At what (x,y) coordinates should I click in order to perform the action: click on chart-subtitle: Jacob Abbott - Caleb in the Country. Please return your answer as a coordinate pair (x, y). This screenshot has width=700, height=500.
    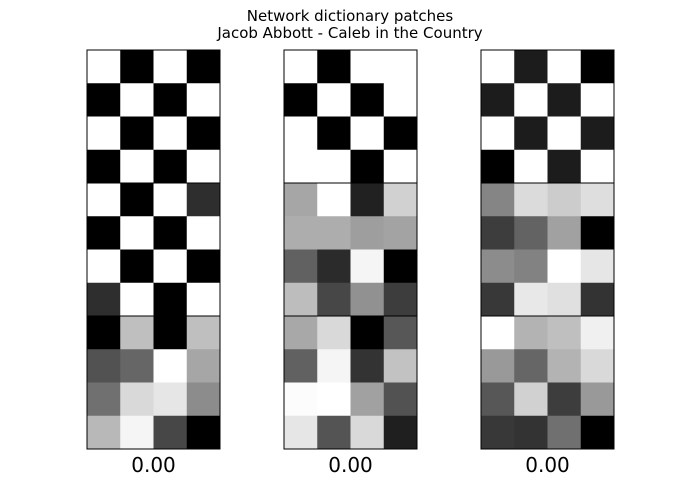
    Looking at the image, I should click on (350, 33).